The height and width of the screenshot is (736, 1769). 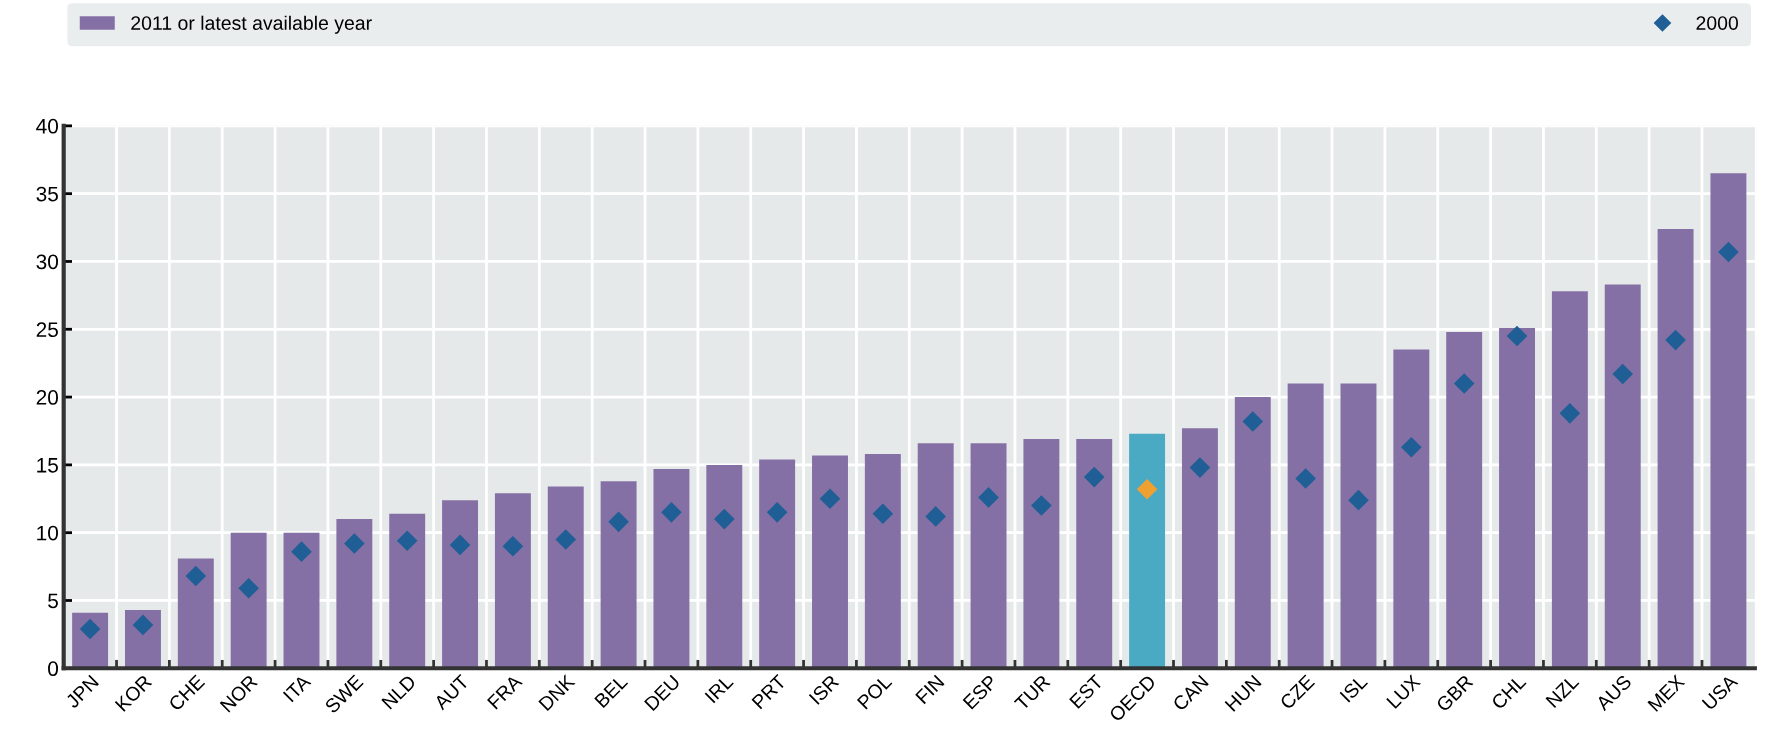 I want to click on legend-label: 2011 or latest available year, so click(x=251, y=24).